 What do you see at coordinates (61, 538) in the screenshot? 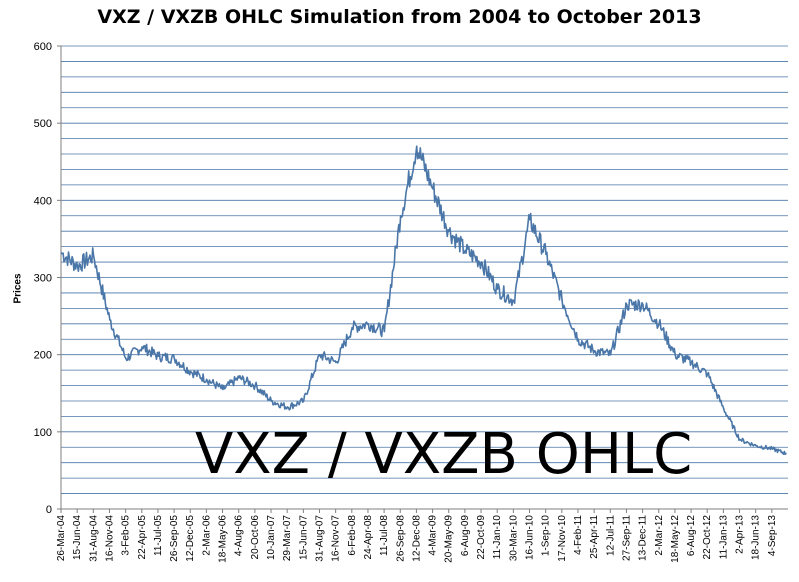
I see `x-tick-label: 26-Mar-04` at bounding box center [61, 538].